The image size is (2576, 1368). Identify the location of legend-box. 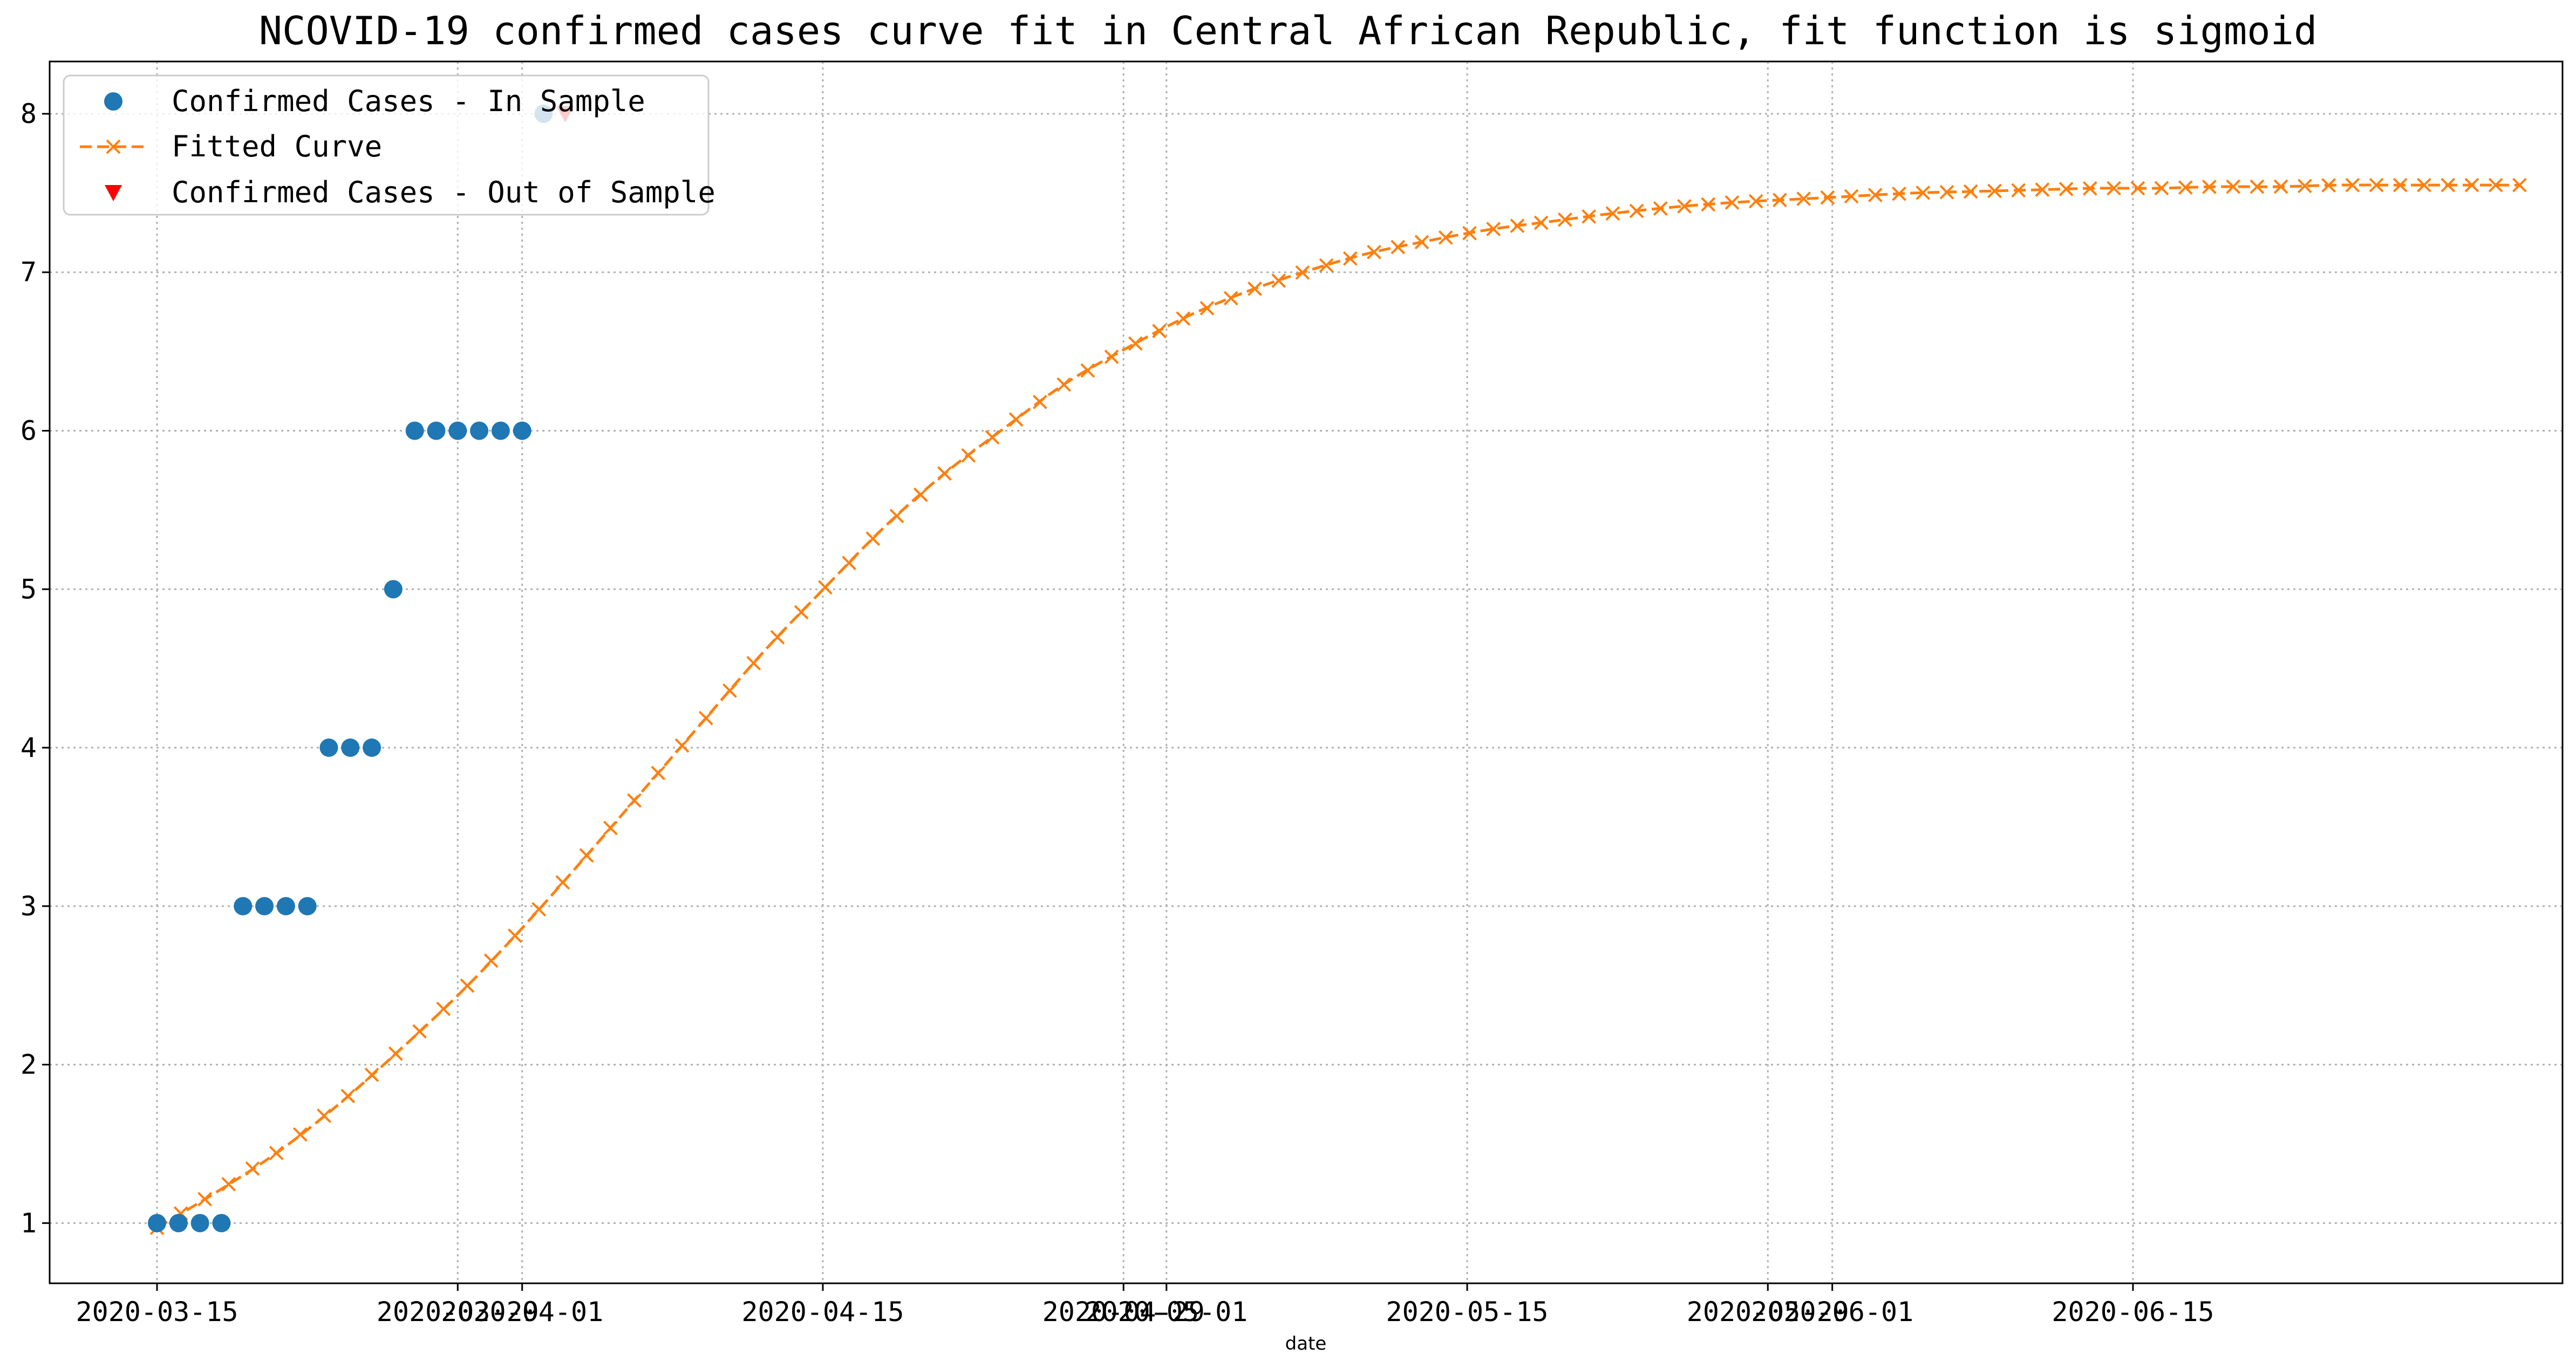
(386, 145).